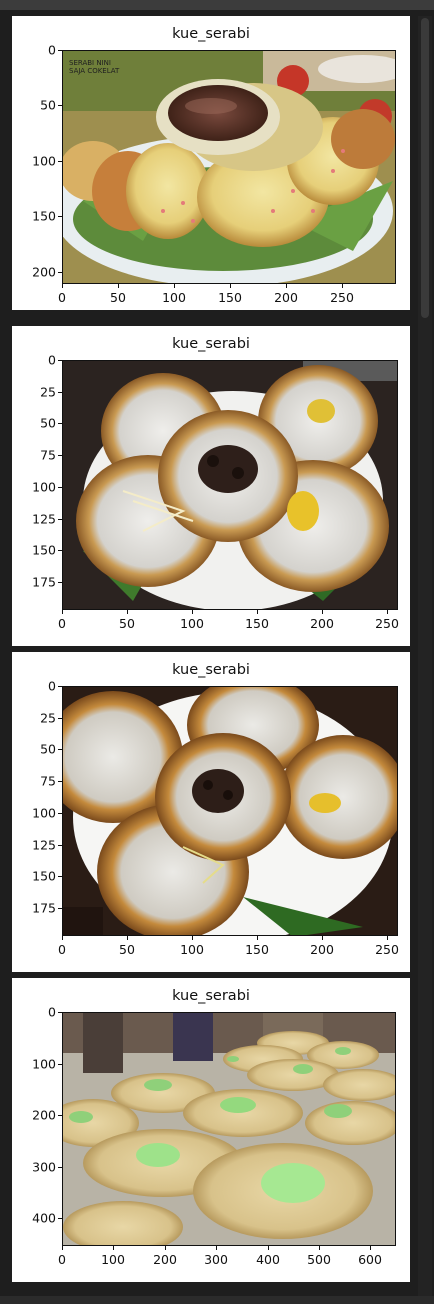  Describe the element at coordinates (268, 1259) in the screenshot. I see `x-tick-label: 400` at that location.